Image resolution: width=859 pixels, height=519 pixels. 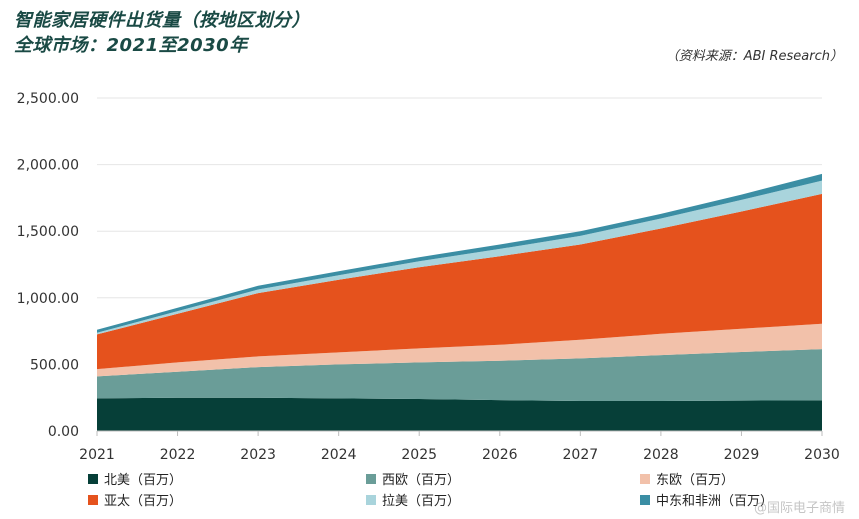 I want to click on x-tick-label: 2028, so click(x=661, y=455).